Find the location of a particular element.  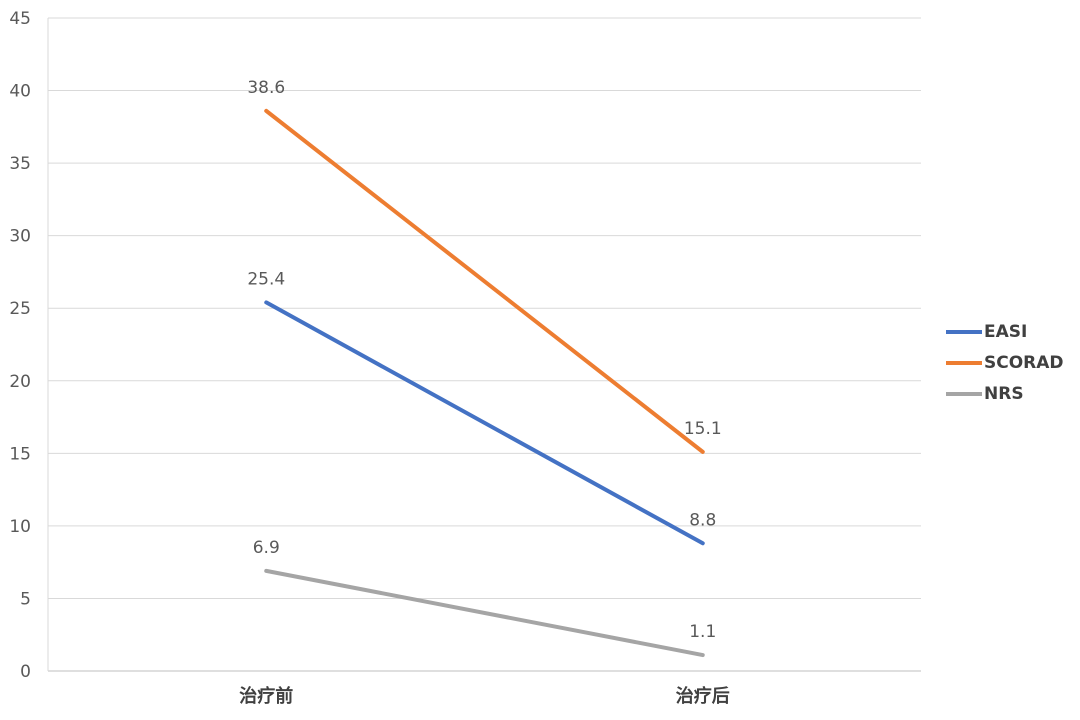

y-tick-label: 0 is located at coordinates (25, 672).